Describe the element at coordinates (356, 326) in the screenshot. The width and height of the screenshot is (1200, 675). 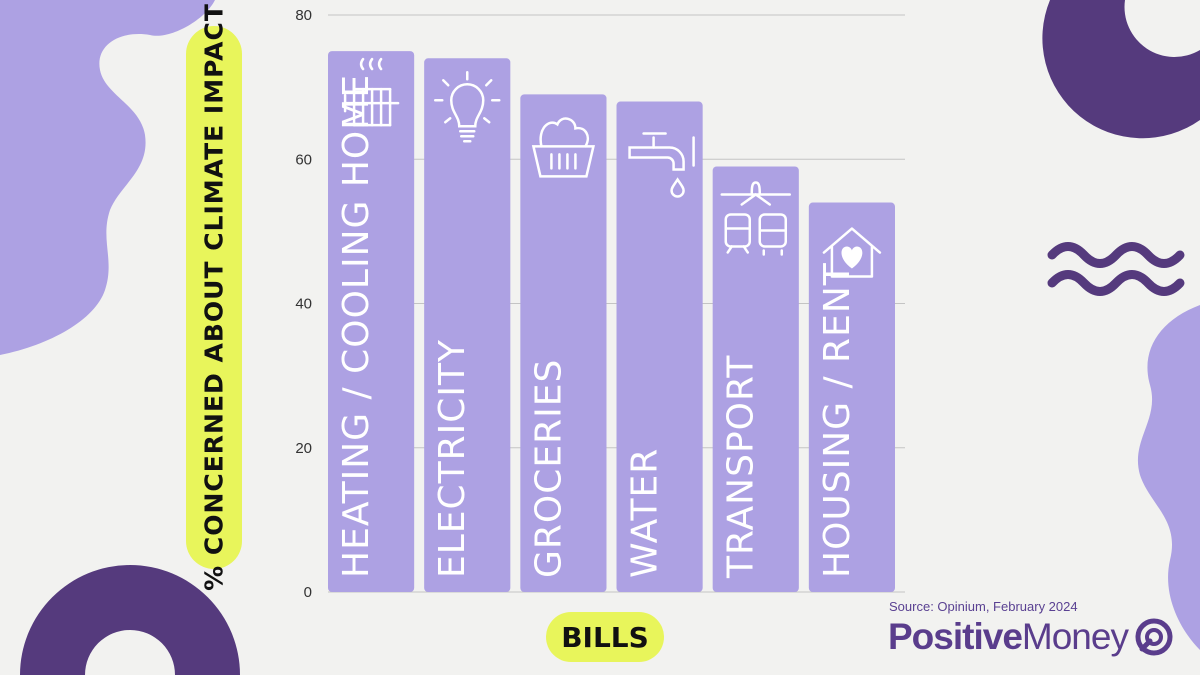
I see `bar-label: HEATING / COOLING HOME` at that location.